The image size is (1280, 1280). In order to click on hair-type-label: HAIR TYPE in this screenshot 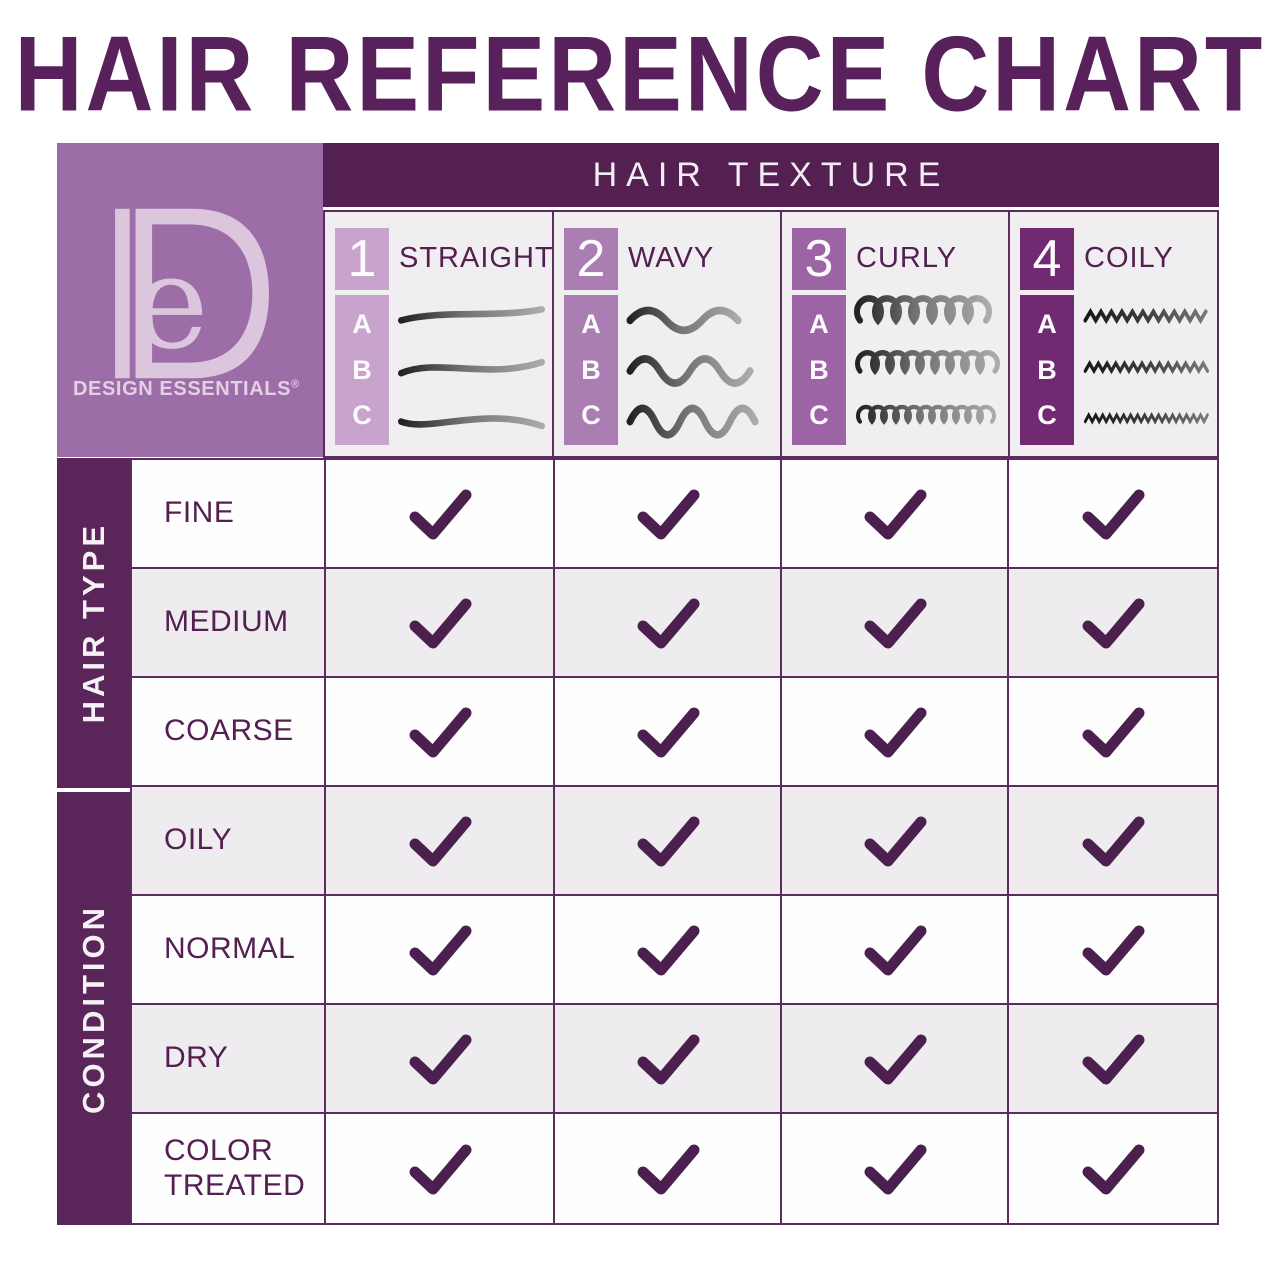, I will do `click(93, 623)`.